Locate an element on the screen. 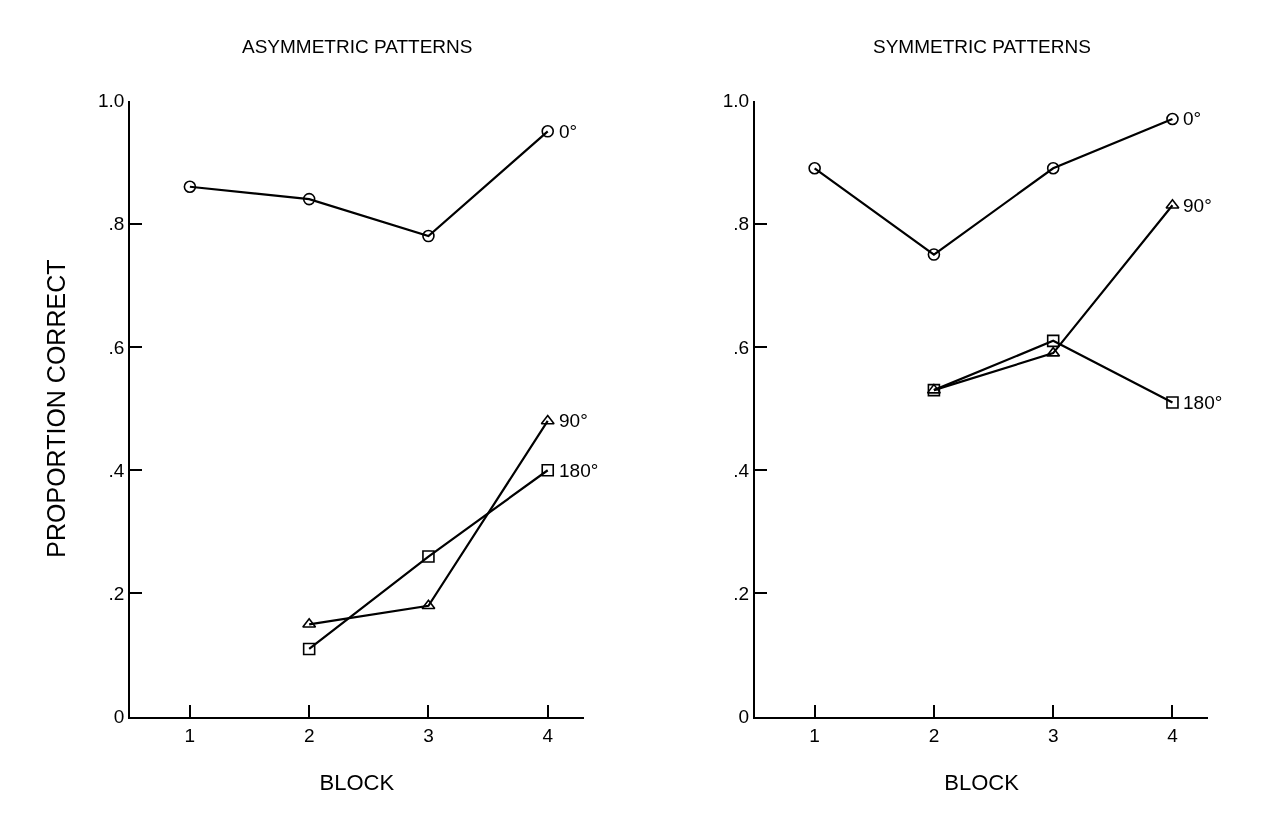  y-axis-title: PROPORTION CORRECT is located at coordinates (56, 408).